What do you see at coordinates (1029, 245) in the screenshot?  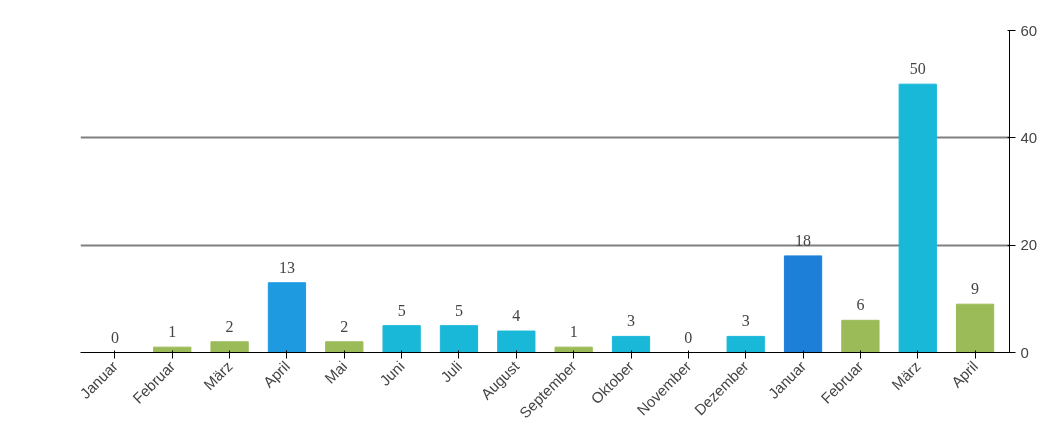 I see `y-tick-label: 20` at bounding box center [1029, 245].